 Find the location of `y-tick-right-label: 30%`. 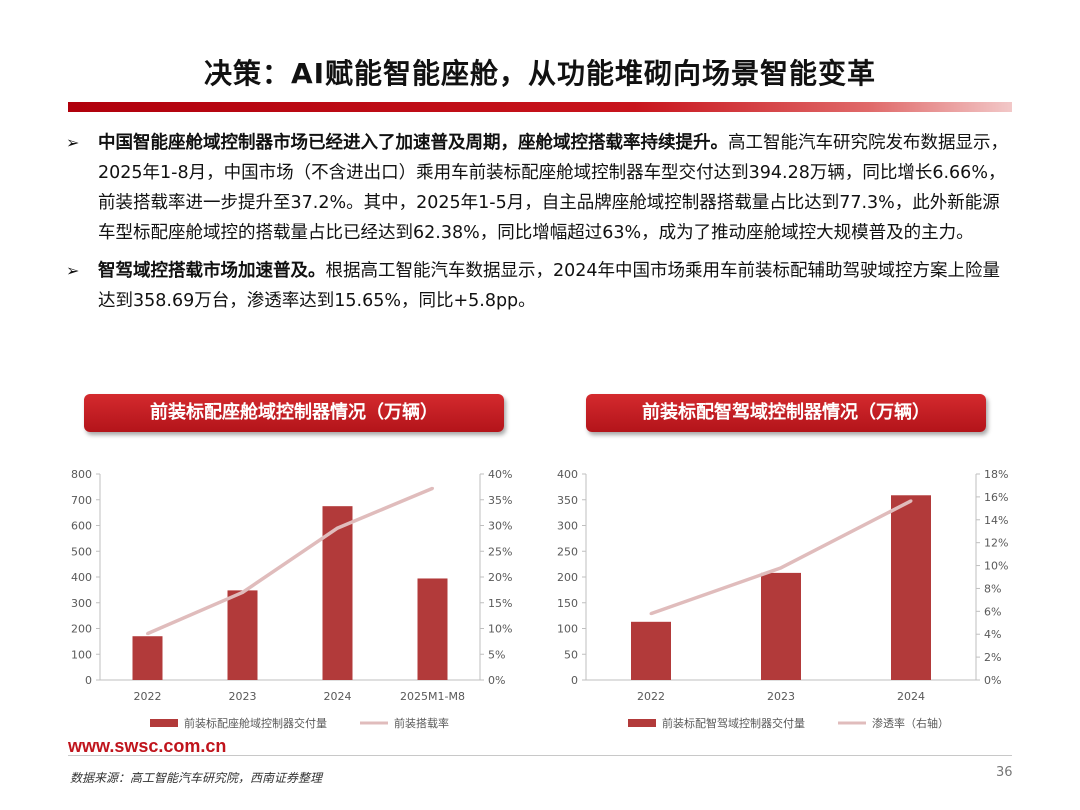

y-tick-right-label: 30% is located at coordinates (500, 526).